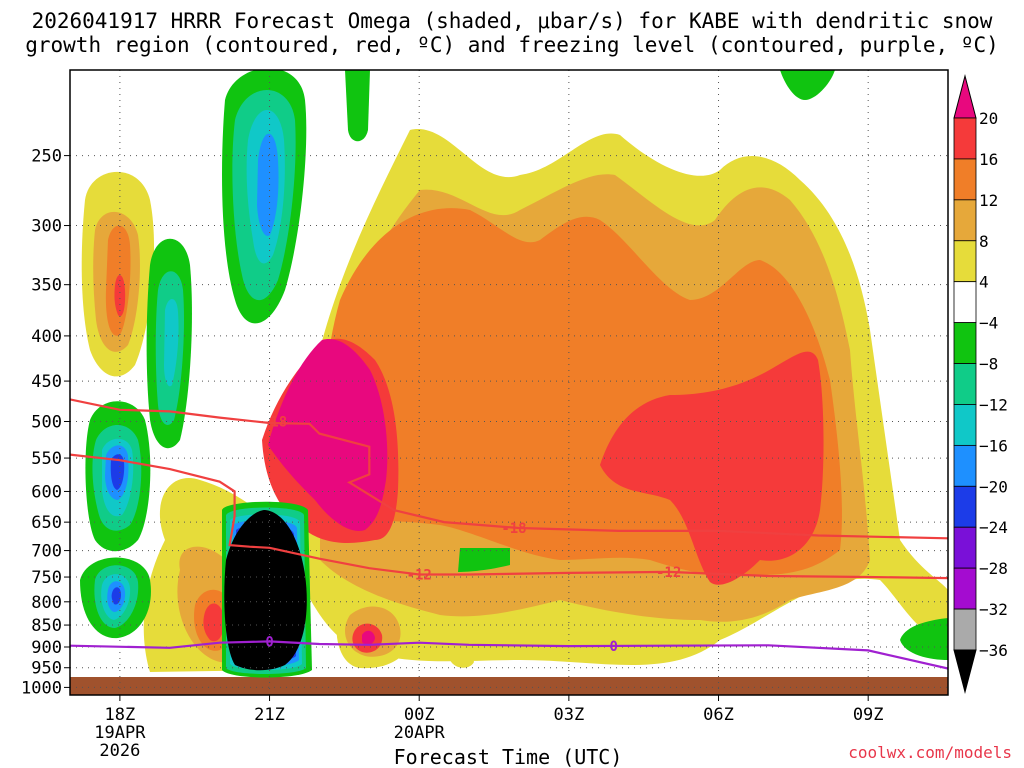 The width and height of the screenshot is (1024, 768). I want to click on y-tick-label: 550, so click(46, 459).